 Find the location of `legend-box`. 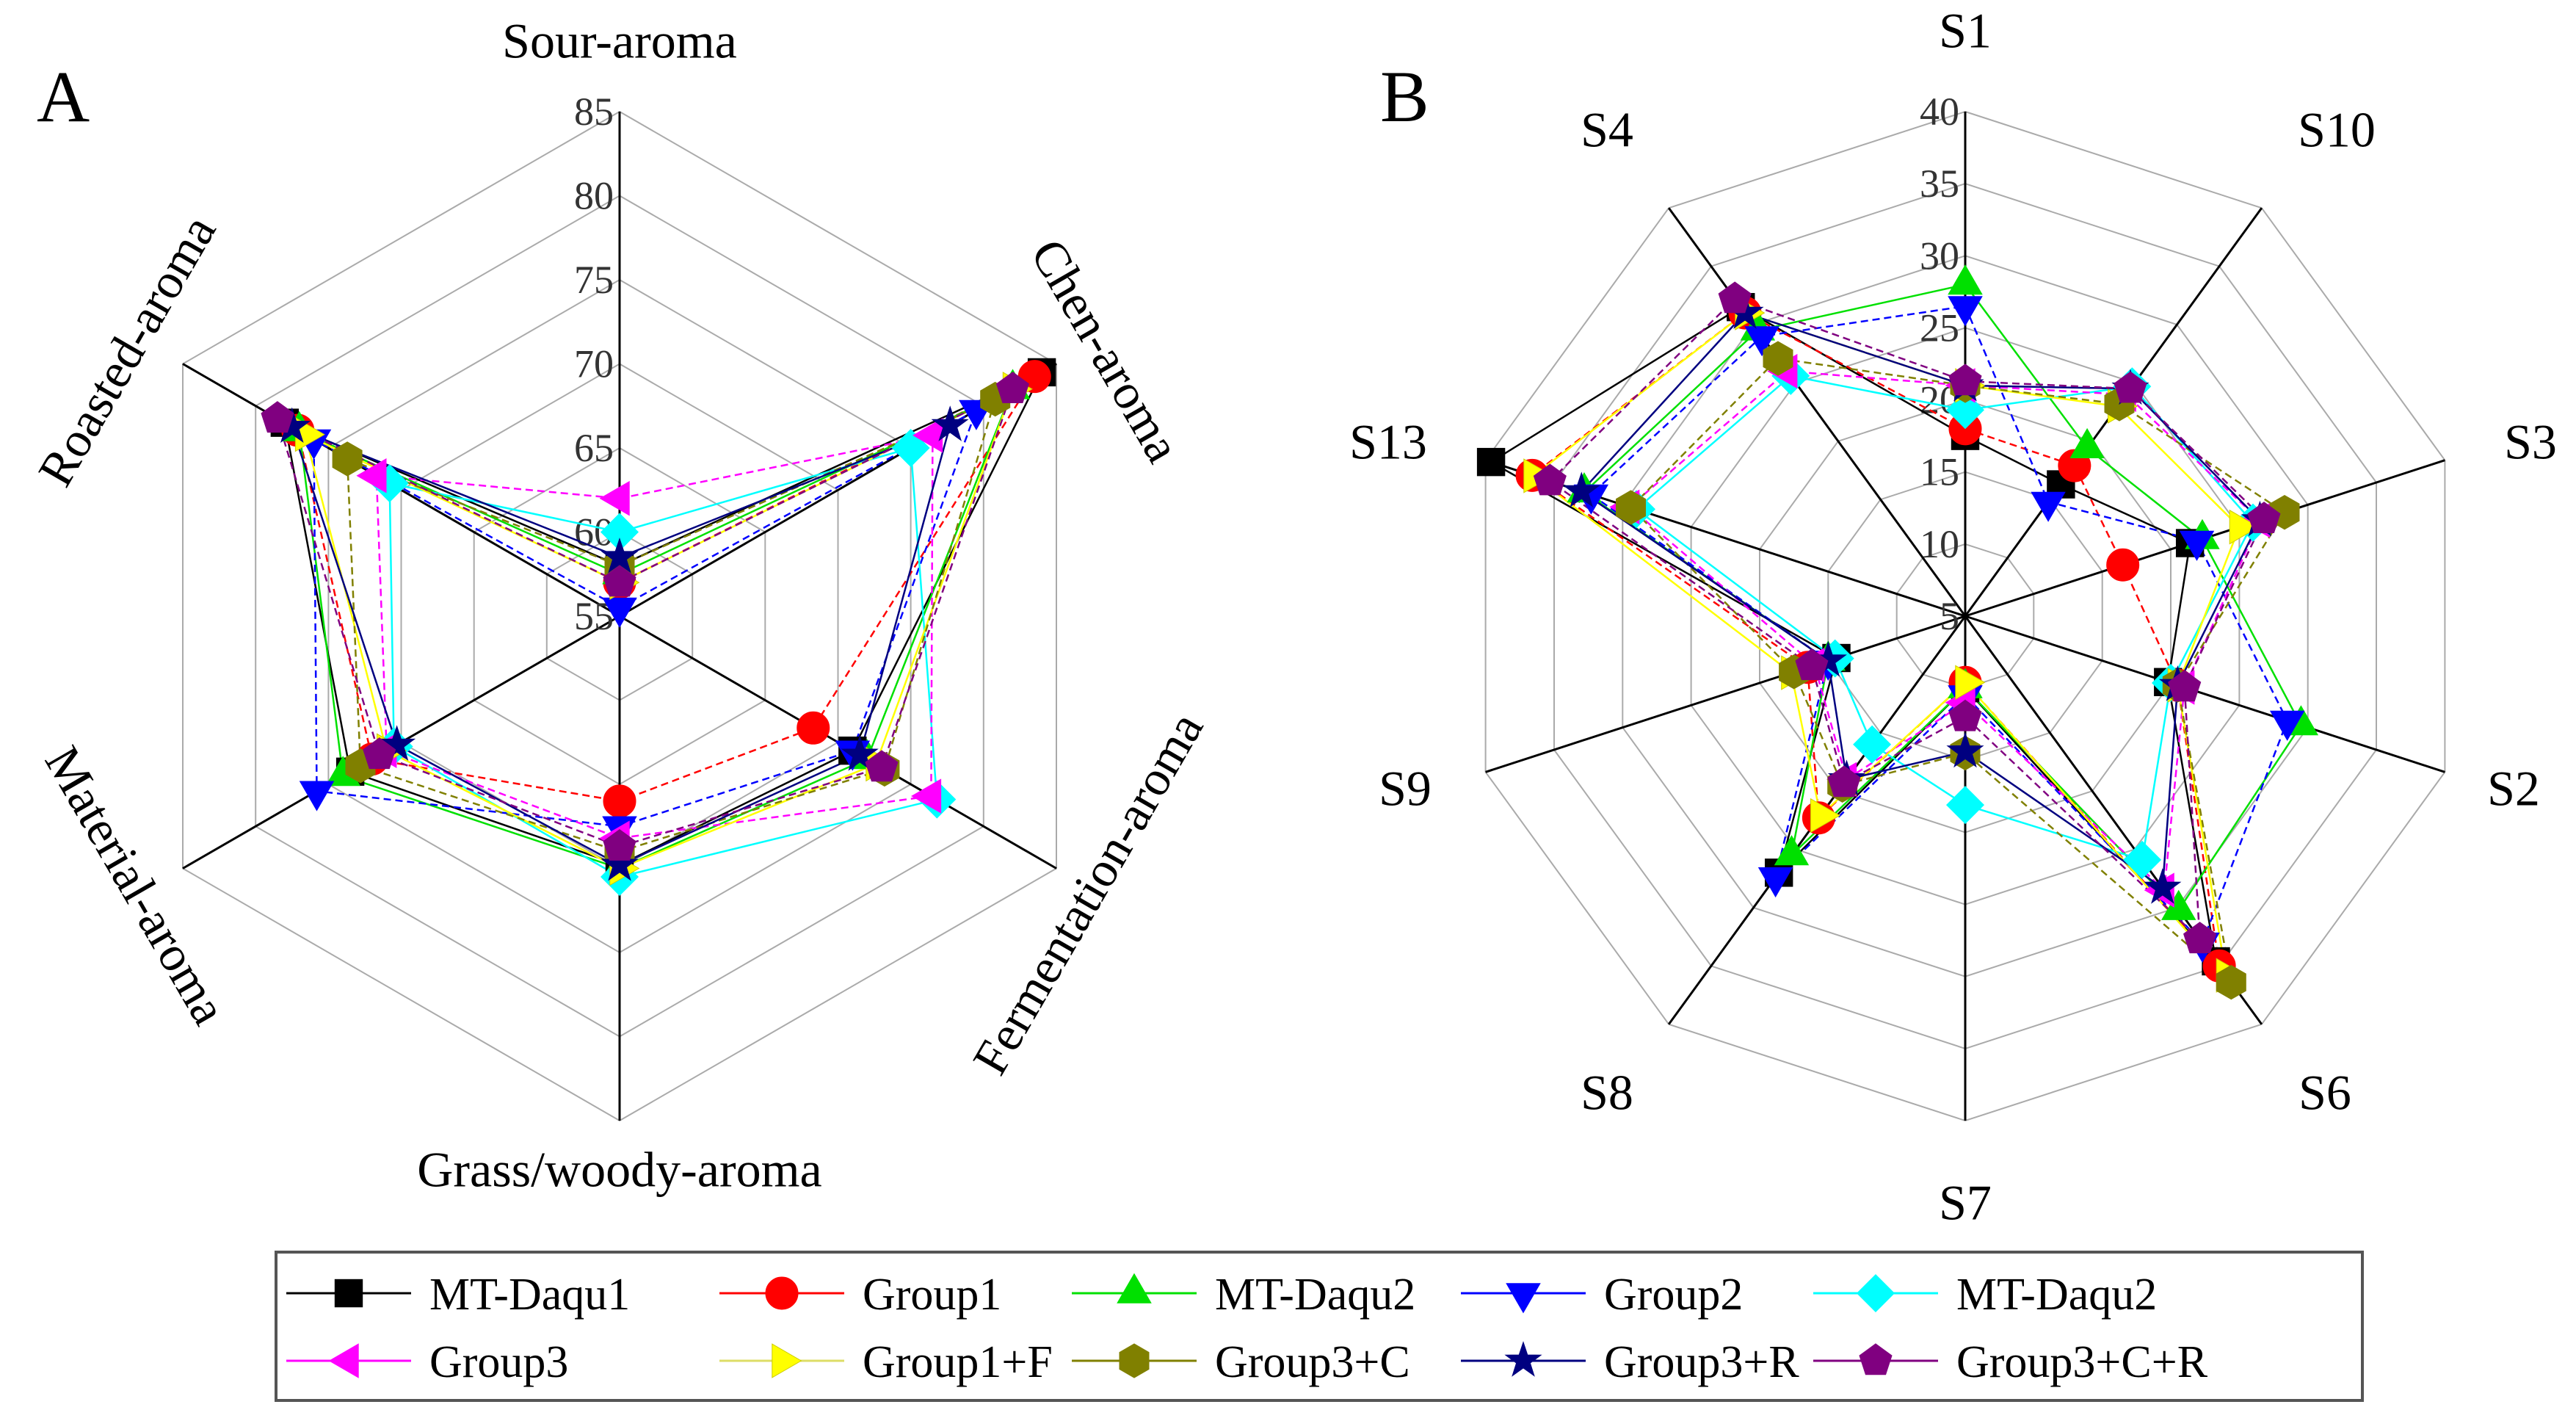

legend-box is located at coordinates (1320, 1326).